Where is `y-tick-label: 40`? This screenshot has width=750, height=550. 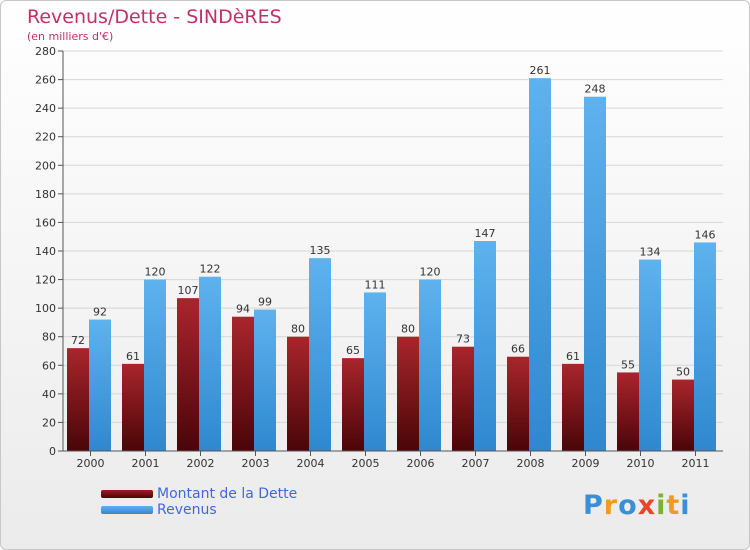 y-tick-label: 40 is located at coordinates (49, 394).